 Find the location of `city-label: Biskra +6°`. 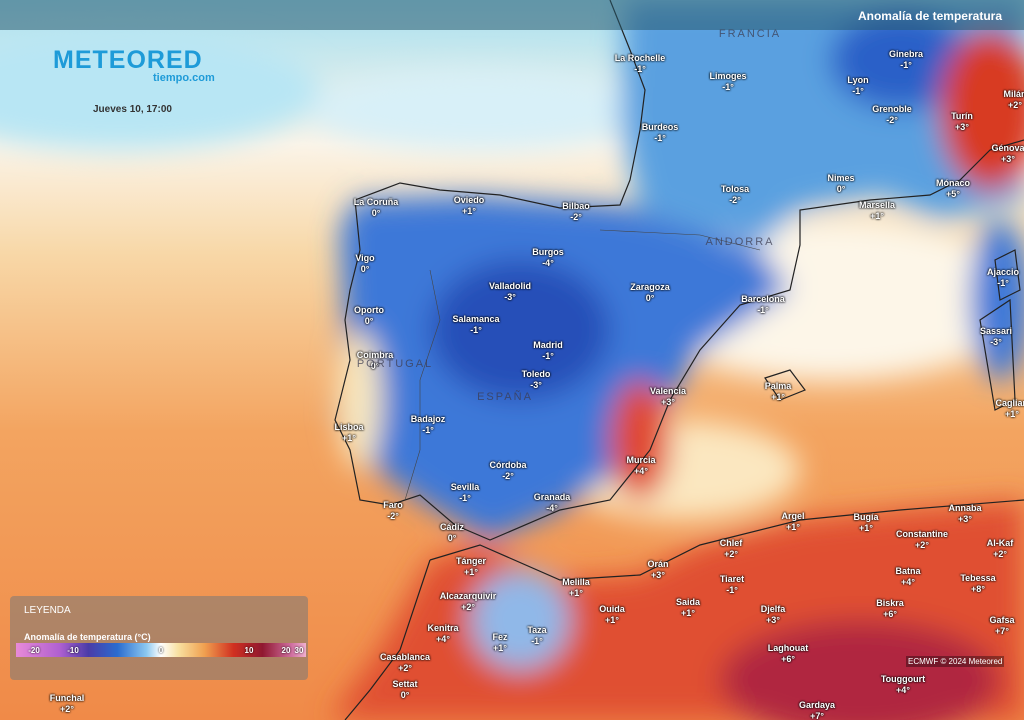

city-label: Biskra +6° is located at coordinates (890, 609).